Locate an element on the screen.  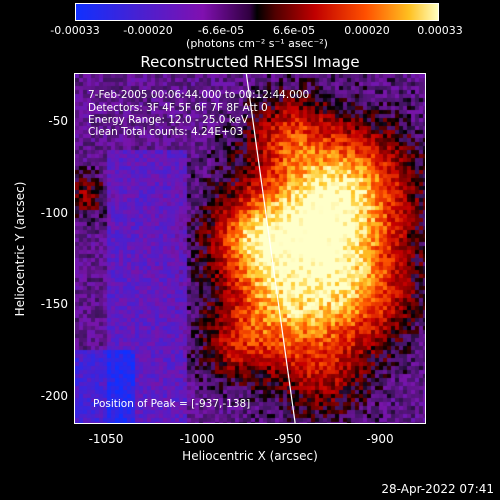
time-range-label: 7-Feb-2005 00:06:44.000 to 00:12:44.000 is located at coordinates (199, 95).